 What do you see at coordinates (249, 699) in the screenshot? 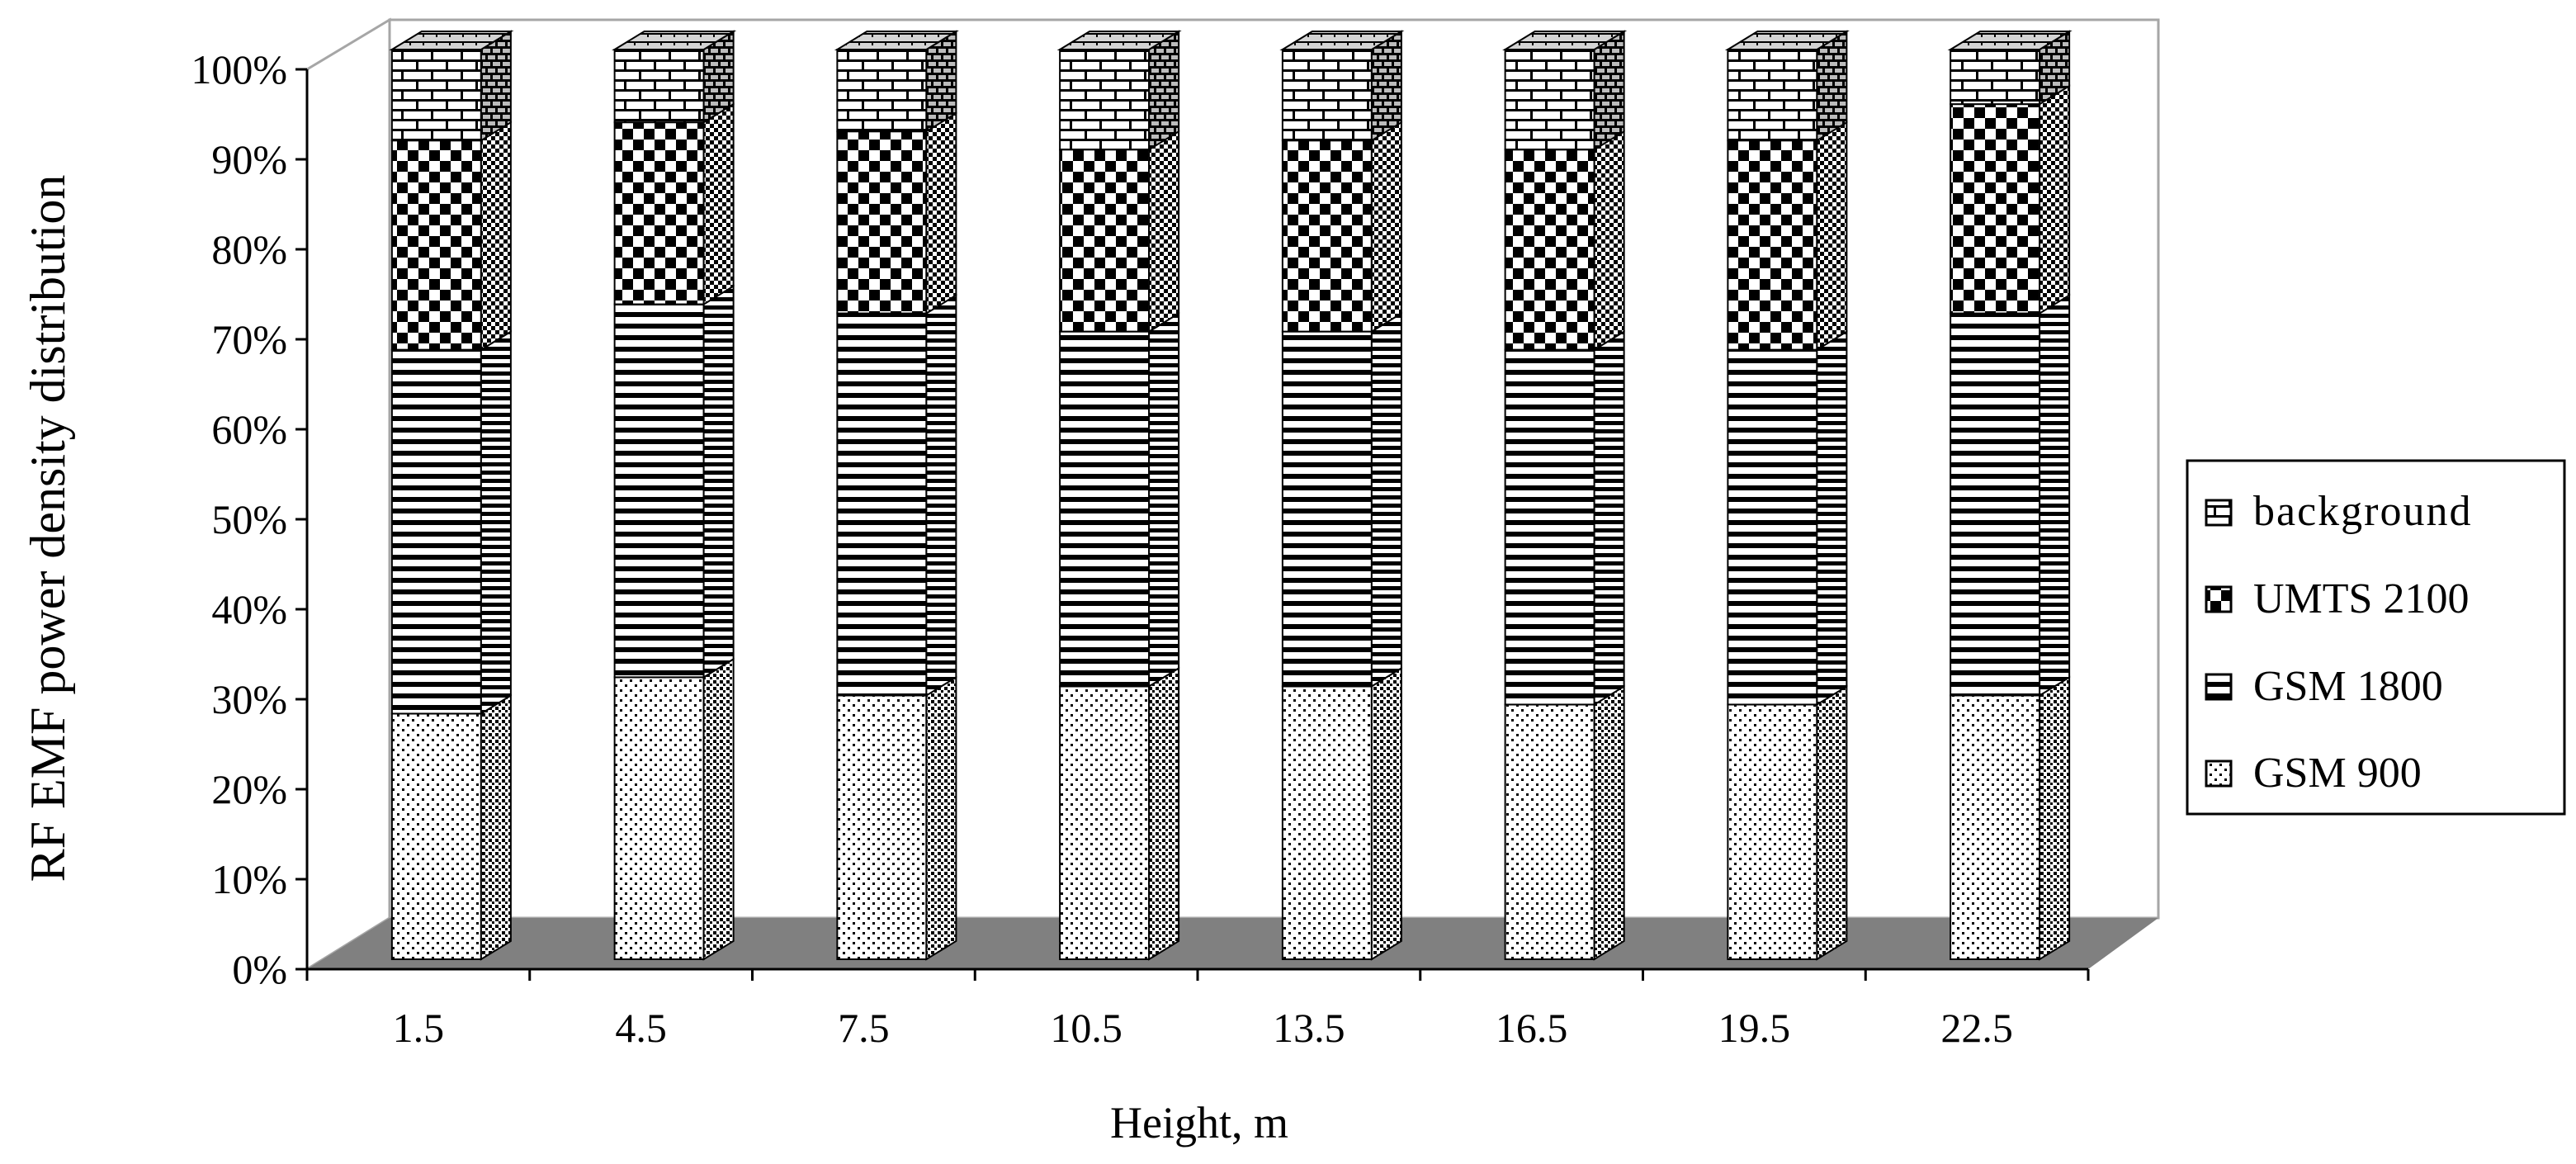
I see `y-tick-label: 30%` at bounding box center [249, 699].